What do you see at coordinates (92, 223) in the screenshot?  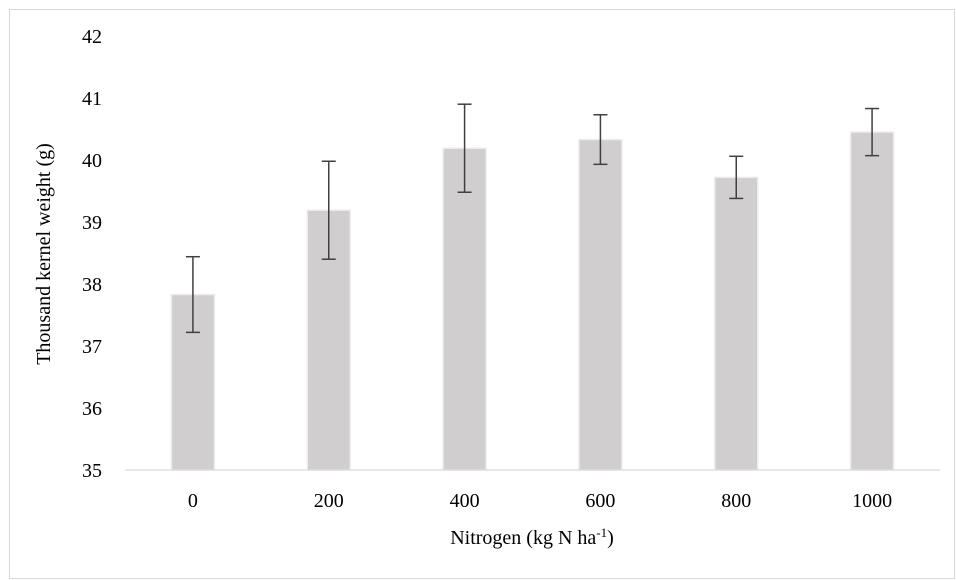 I see `y-tick-label-39: 39` at bounding box center [92, 223].